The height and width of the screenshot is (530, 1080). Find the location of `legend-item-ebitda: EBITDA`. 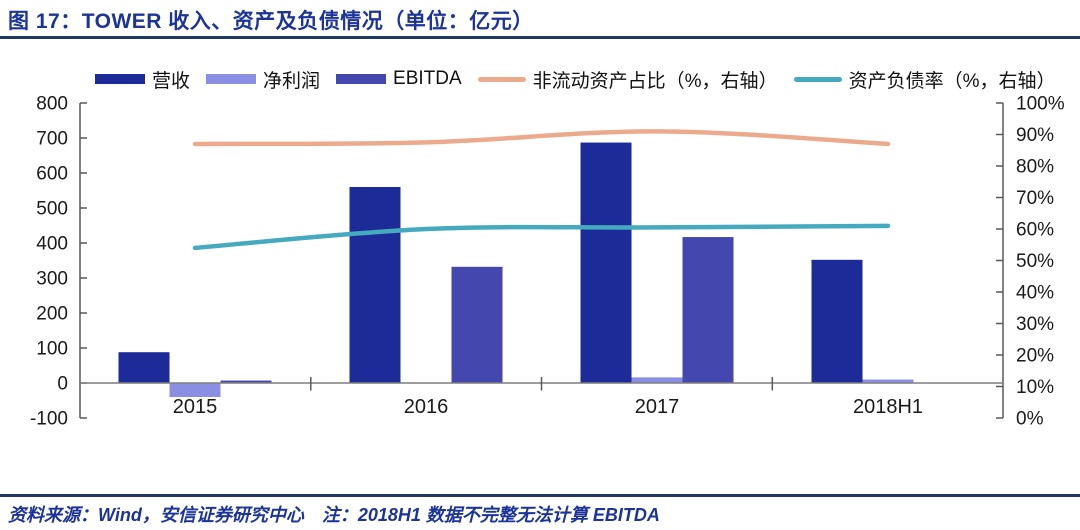

legend-item-ebitda: EBITDA is located at coordinates (399, 79).